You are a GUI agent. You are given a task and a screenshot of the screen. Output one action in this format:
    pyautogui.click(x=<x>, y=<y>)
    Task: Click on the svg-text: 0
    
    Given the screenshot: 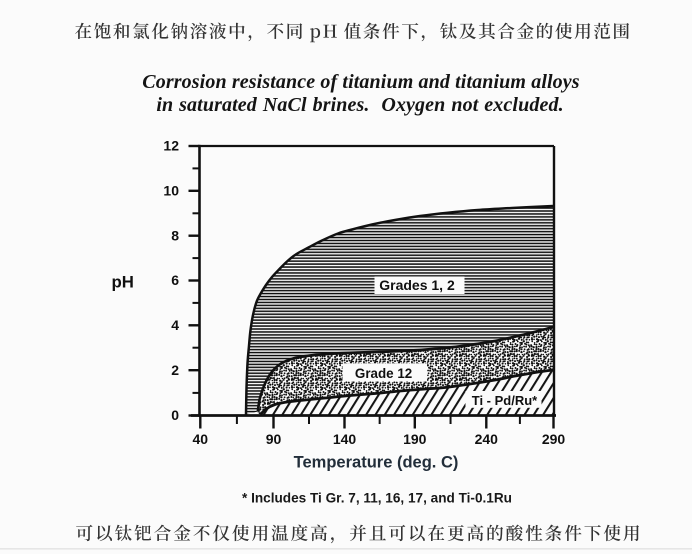 What is the action you would take?
    pyautogui.click(x=175, y=415)
    